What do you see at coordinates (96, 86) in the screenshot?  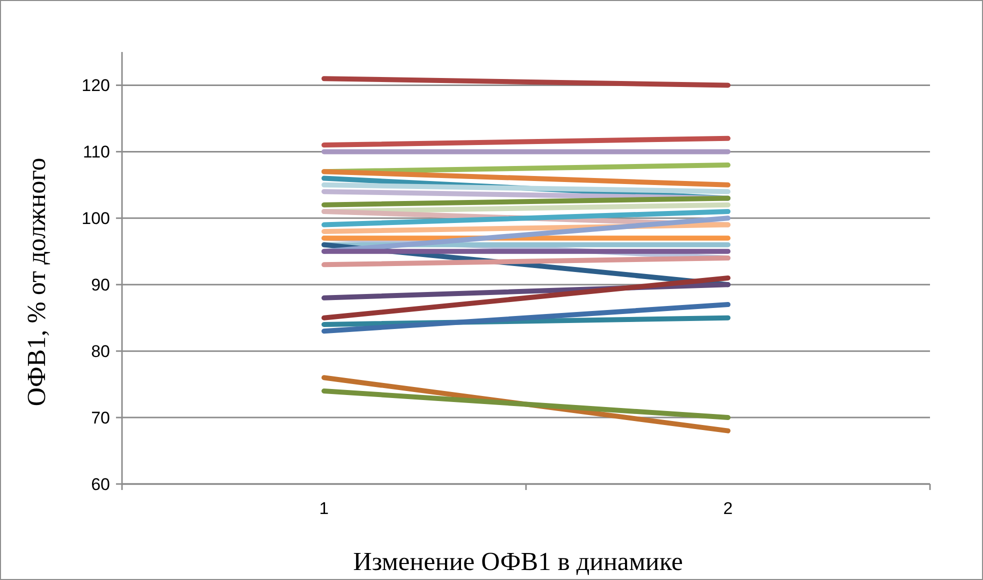 I see `y-tick-label: 120` at bounding box center [96, 86].